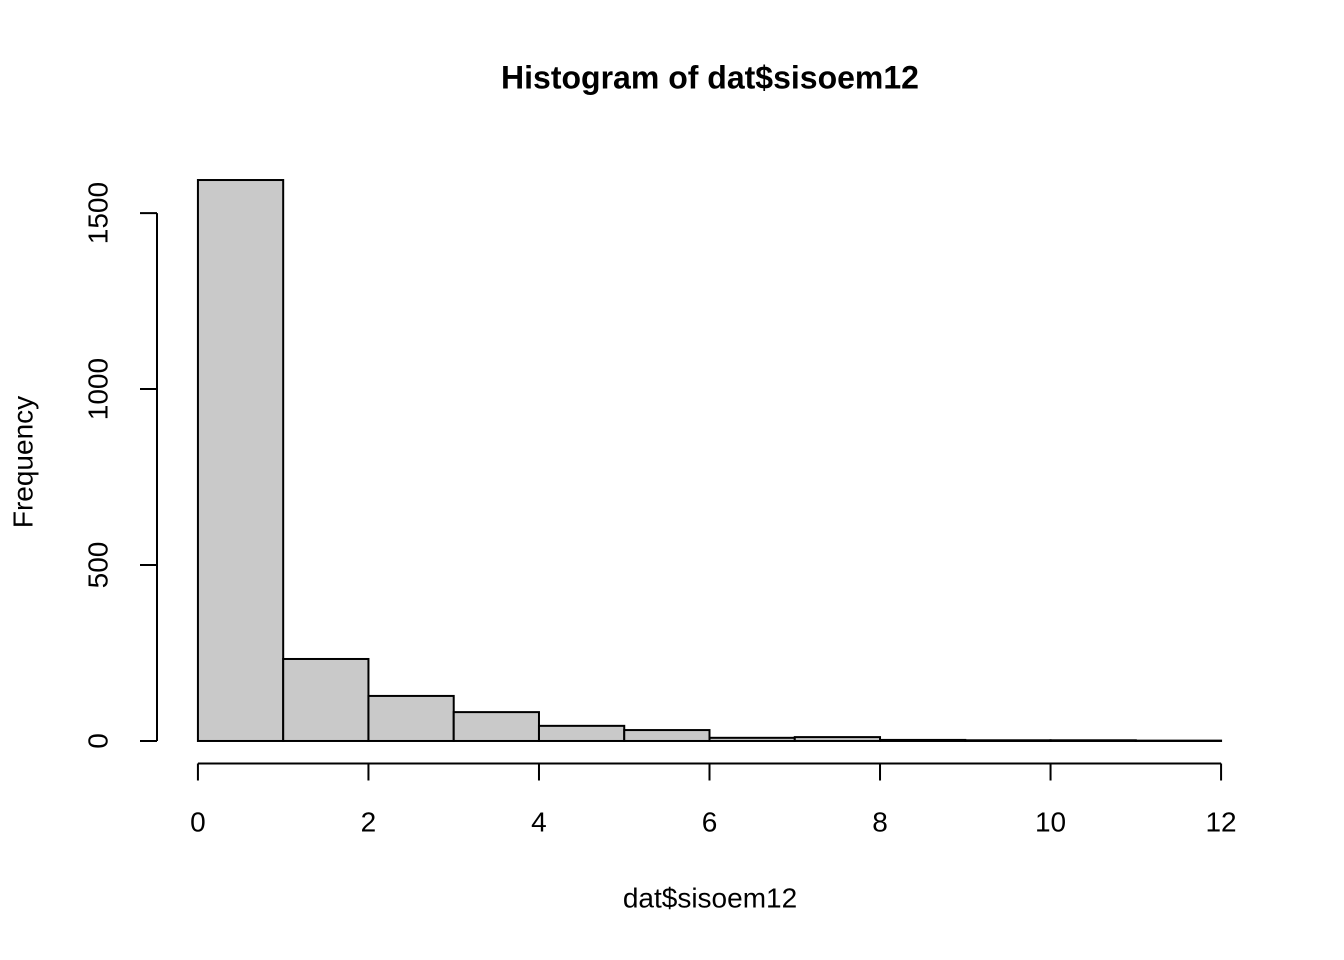 This screenshot has width=1344, height=960. Describe the element at coordinates (710, 77) in the screenshot. I see `chart-title: Histogram of dat$sisoem12` at that location.